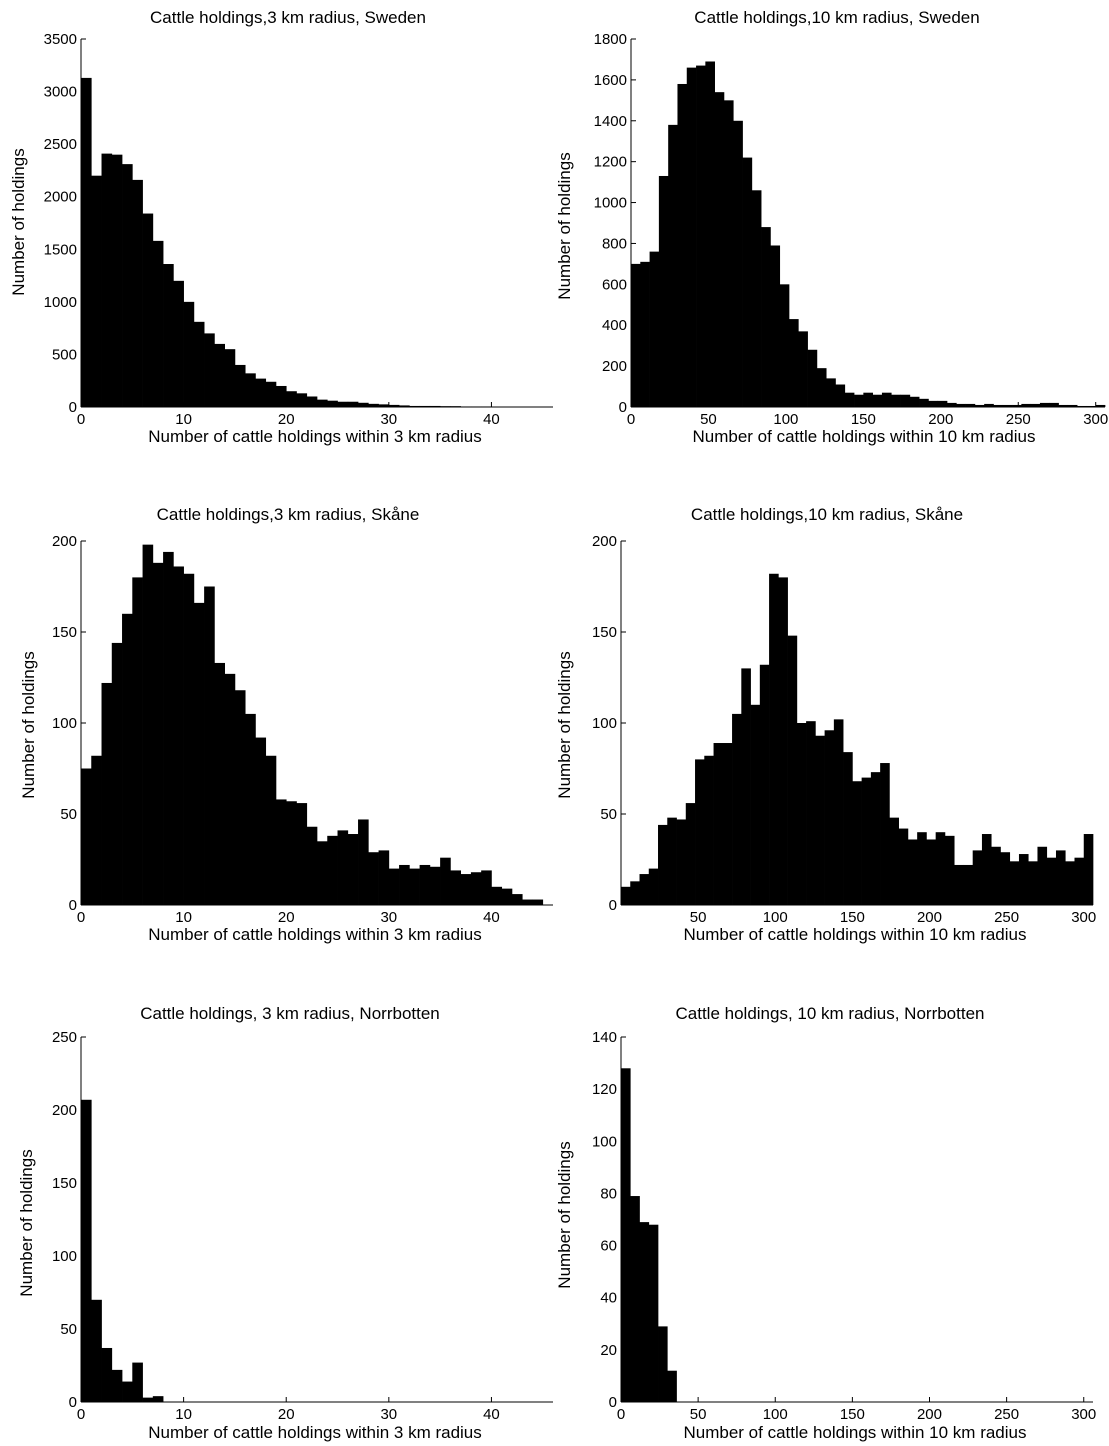 The image size is (1109, 1446). Describe the element at coordinates (288, 17) in the screenshot. I see `chart-title: Cattle holdings,3 km radius, Sweden` at that location.